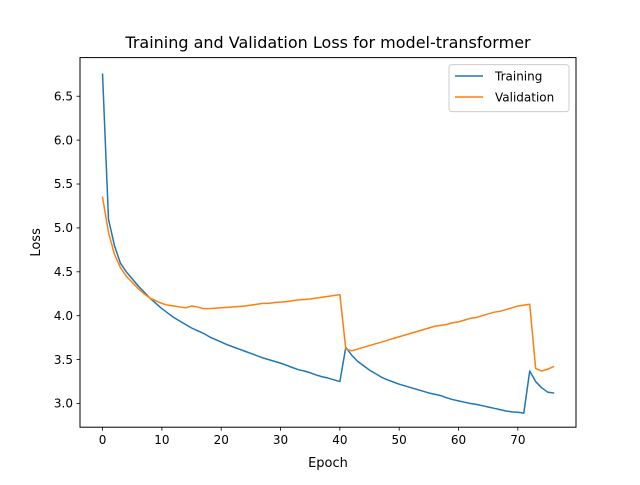 The width and height of the screenshot is (640, 485). Describe the element at coordinates (63, 316) in the screenshot. I see `y-tick-label: 4.0` at that location.